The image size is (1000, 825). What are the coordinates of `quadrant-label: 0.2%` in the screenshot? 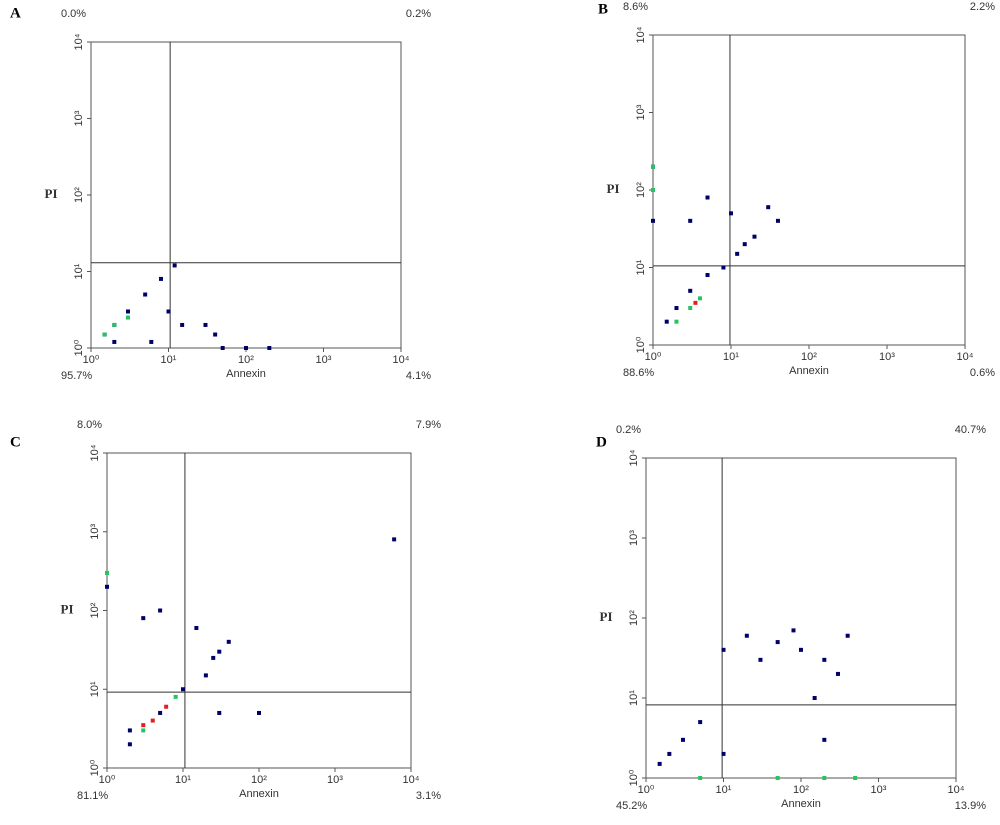 It's located at (628, 430).